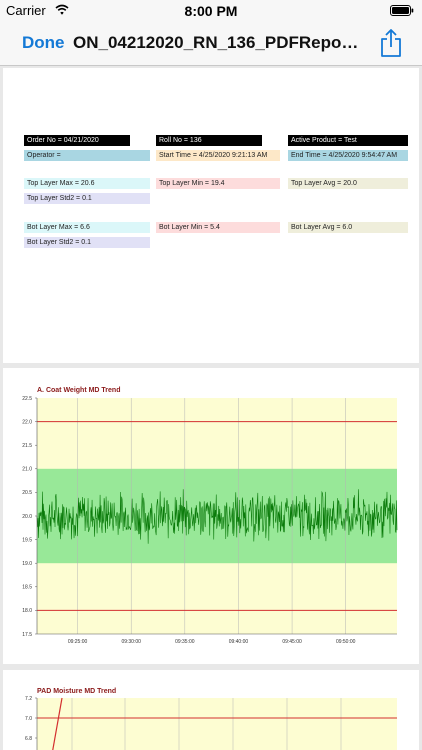 The height and width of the screenshot is (750, 422). Describe the element at coordinates (292, 642) in the screenshot. I see `x-tick-label: 09:45:00` at that location.